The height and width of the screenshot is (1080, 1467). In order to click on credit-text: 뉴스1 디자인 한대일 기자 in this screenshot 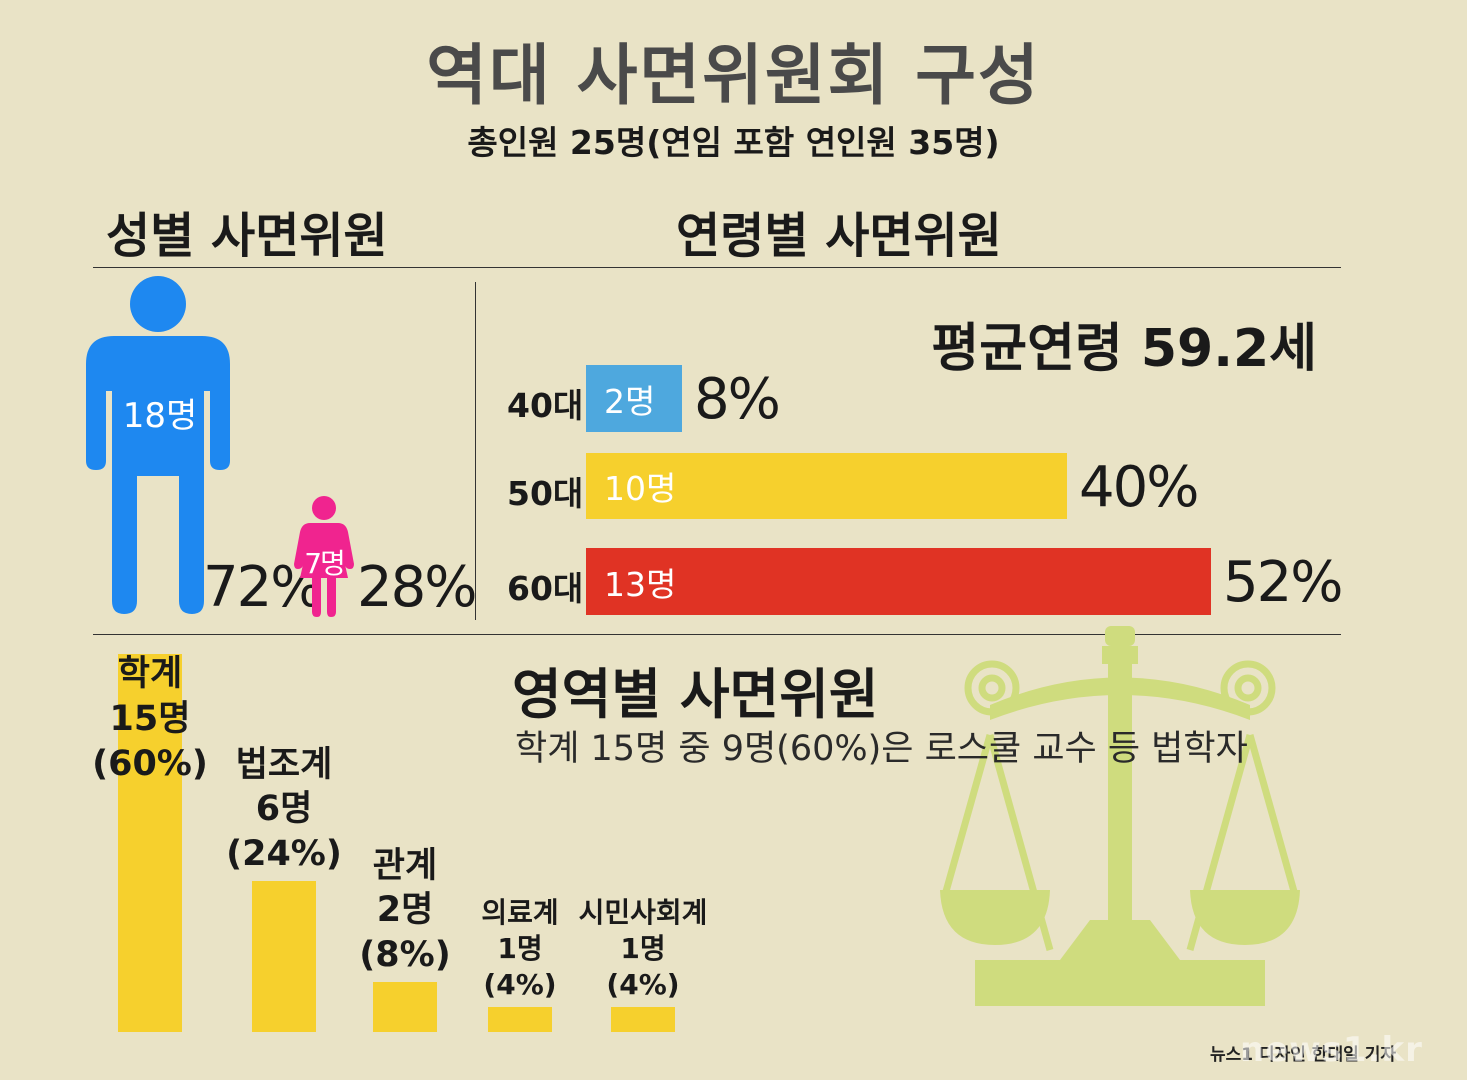, I will do `click(1303, 1055)`.